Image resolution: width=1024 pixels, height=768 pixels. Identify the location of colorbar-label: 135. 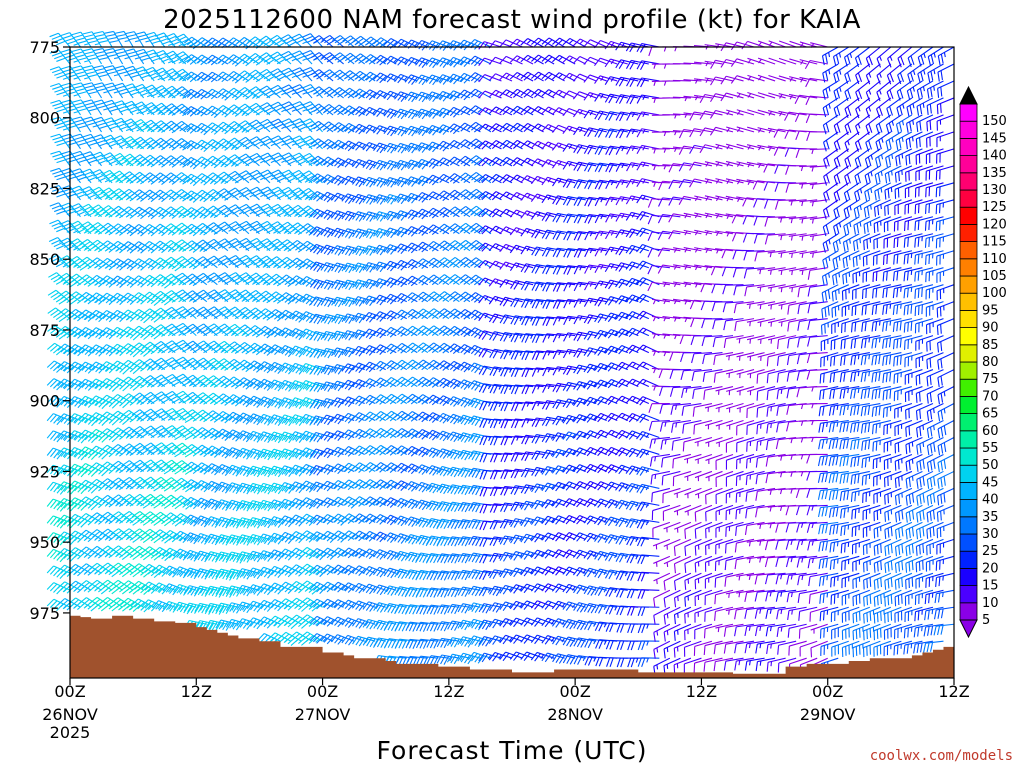
(994, 173).